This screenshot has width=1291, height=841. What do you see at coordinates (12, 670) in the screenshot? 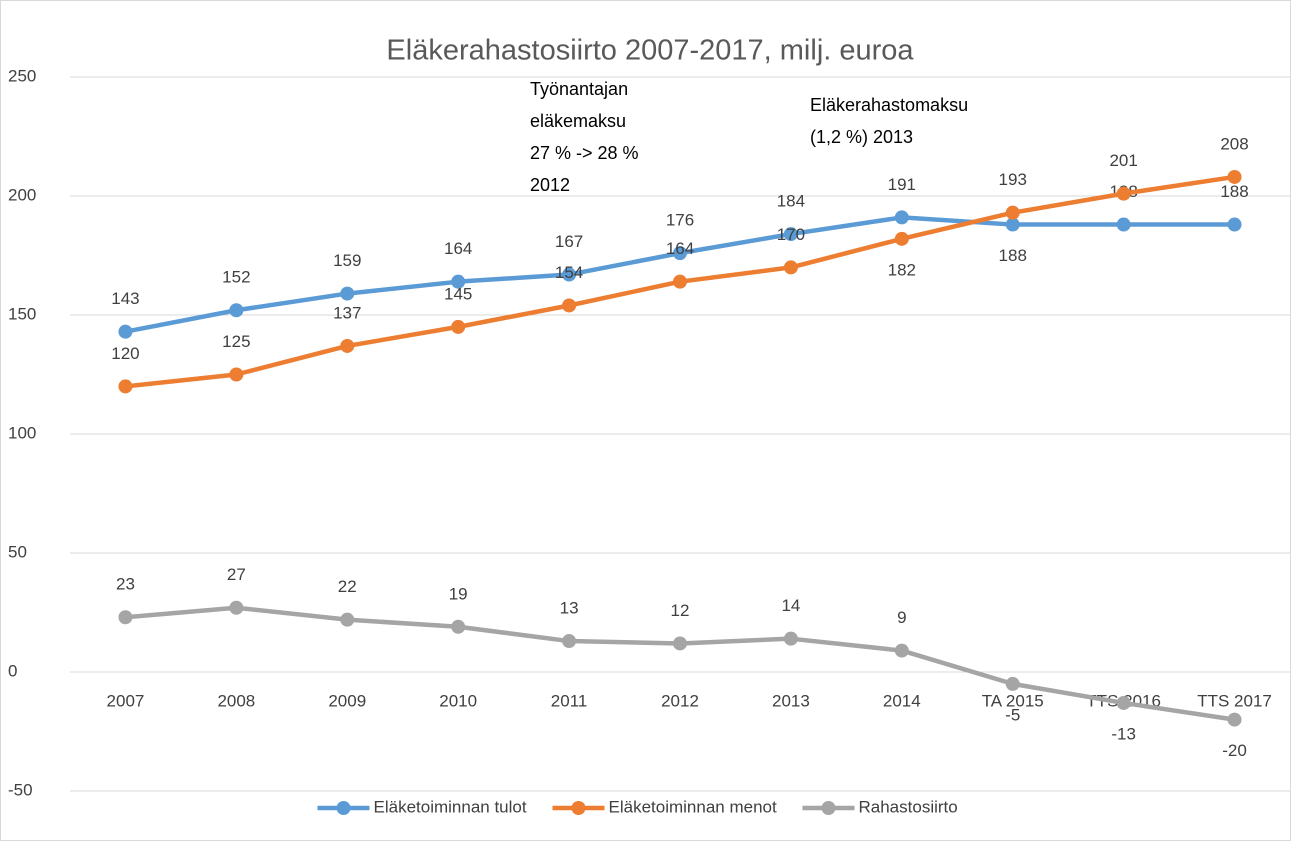
I see `y-tick-label: 0` at bounding box center [12, 670].